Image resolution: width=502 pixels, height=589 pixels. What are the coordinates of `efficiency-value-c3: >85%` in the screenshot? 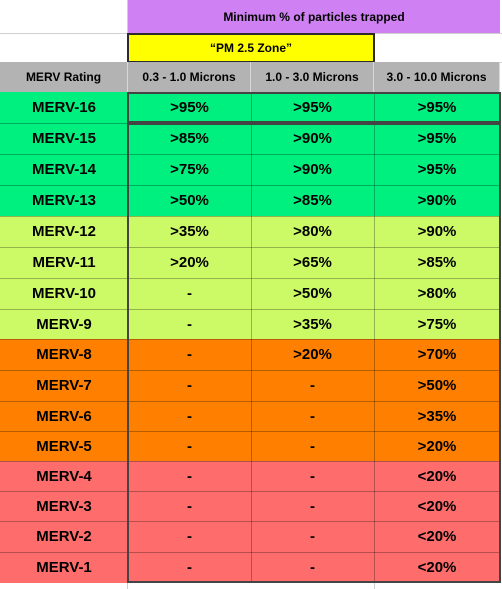 It's located at (437, 262).